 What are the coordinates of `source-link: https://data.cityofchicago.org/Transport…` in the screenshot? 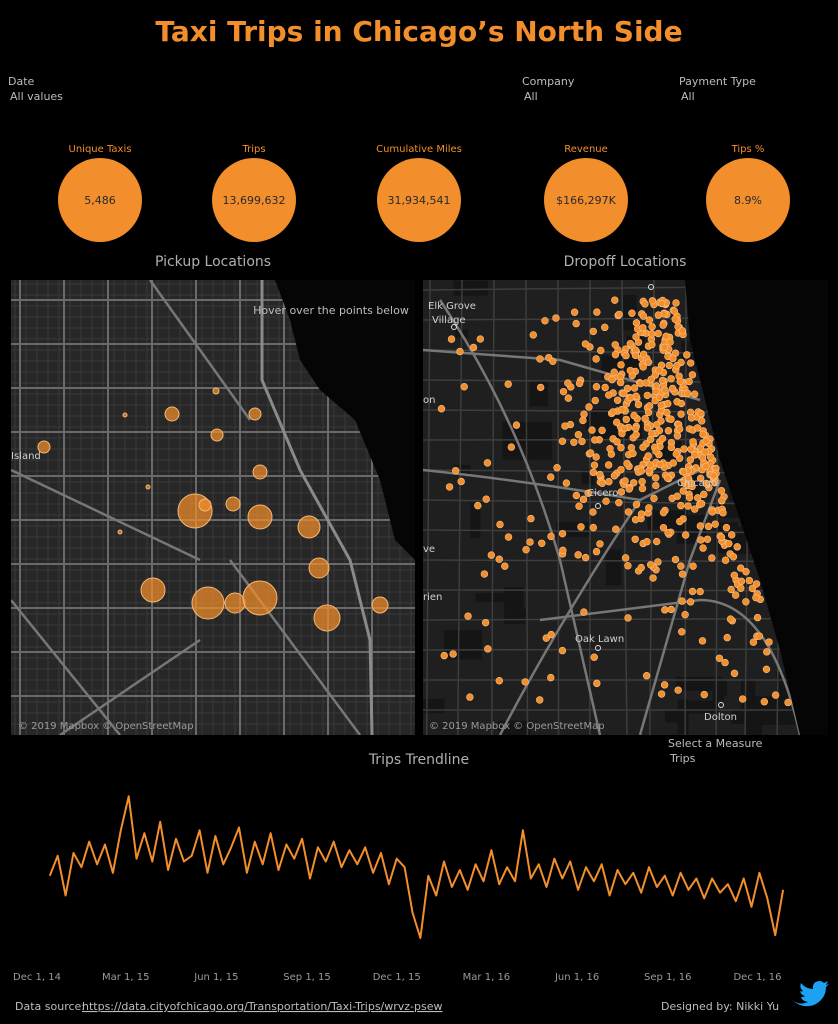 It's located at (262, 1006).